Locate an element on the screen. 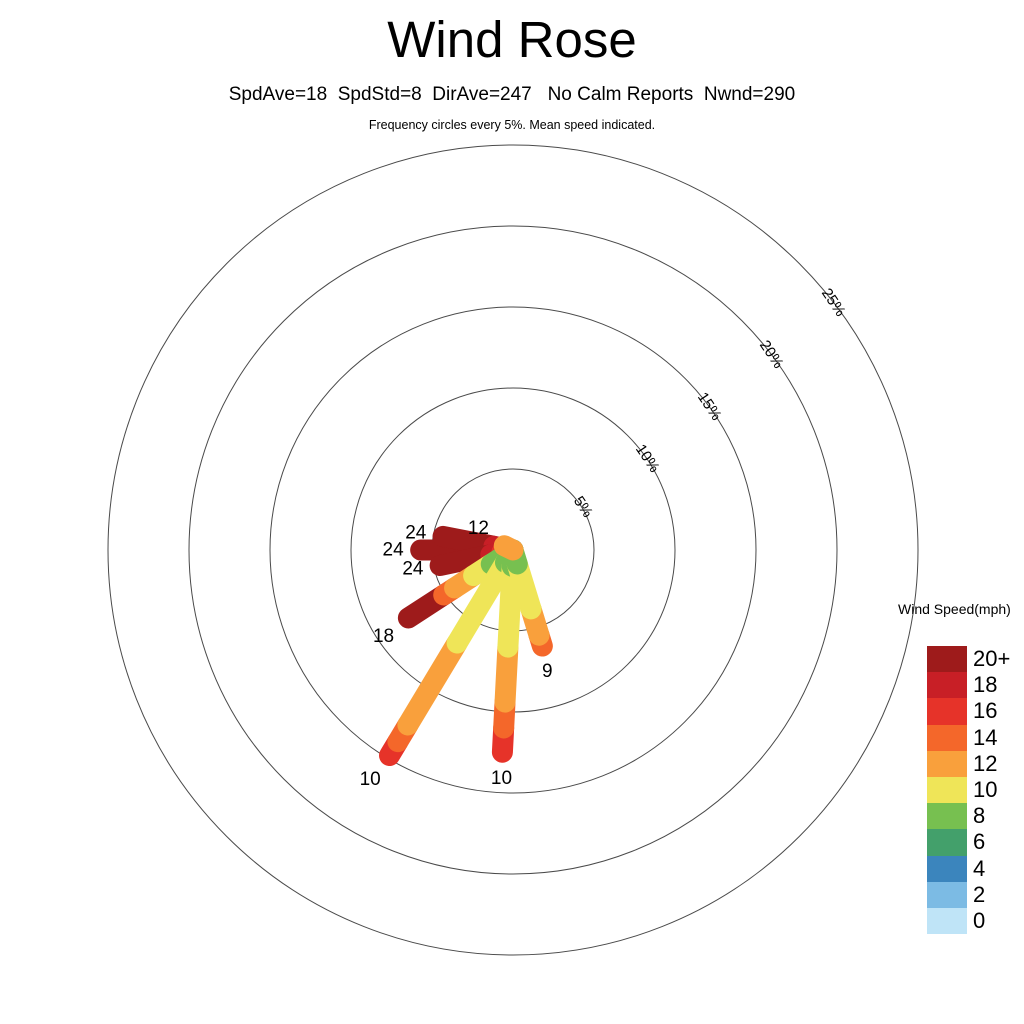  wind-petals is located at coordinates (466, 646).